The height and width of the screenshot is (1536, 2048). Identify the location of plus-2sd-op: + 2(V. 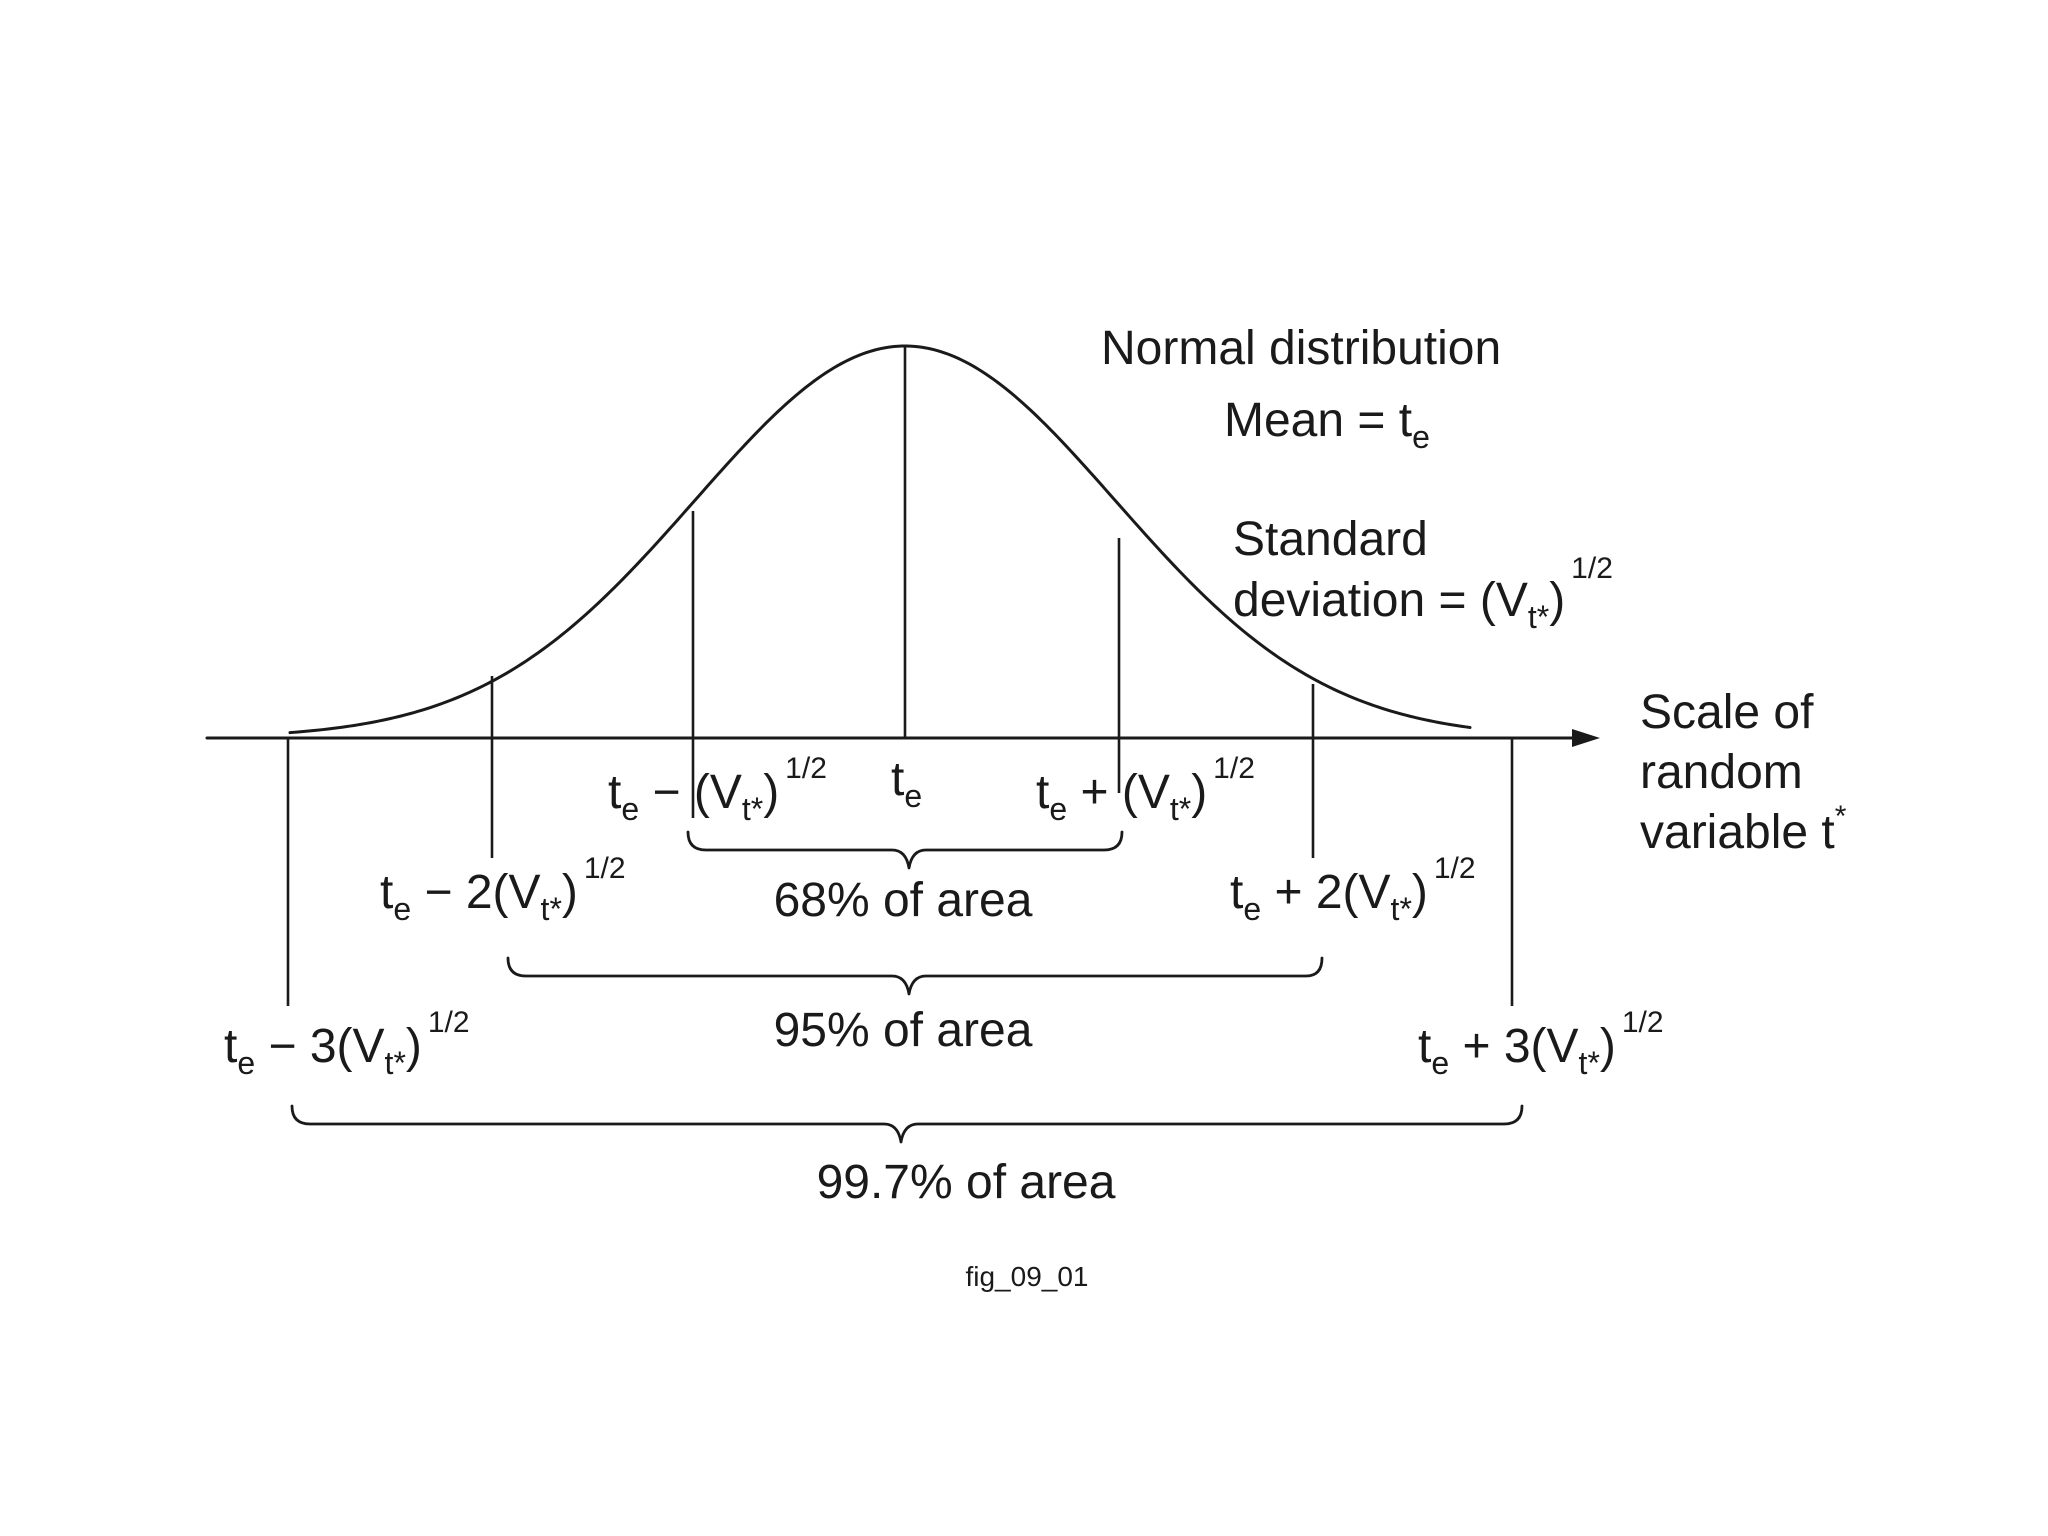
(1325, 892).